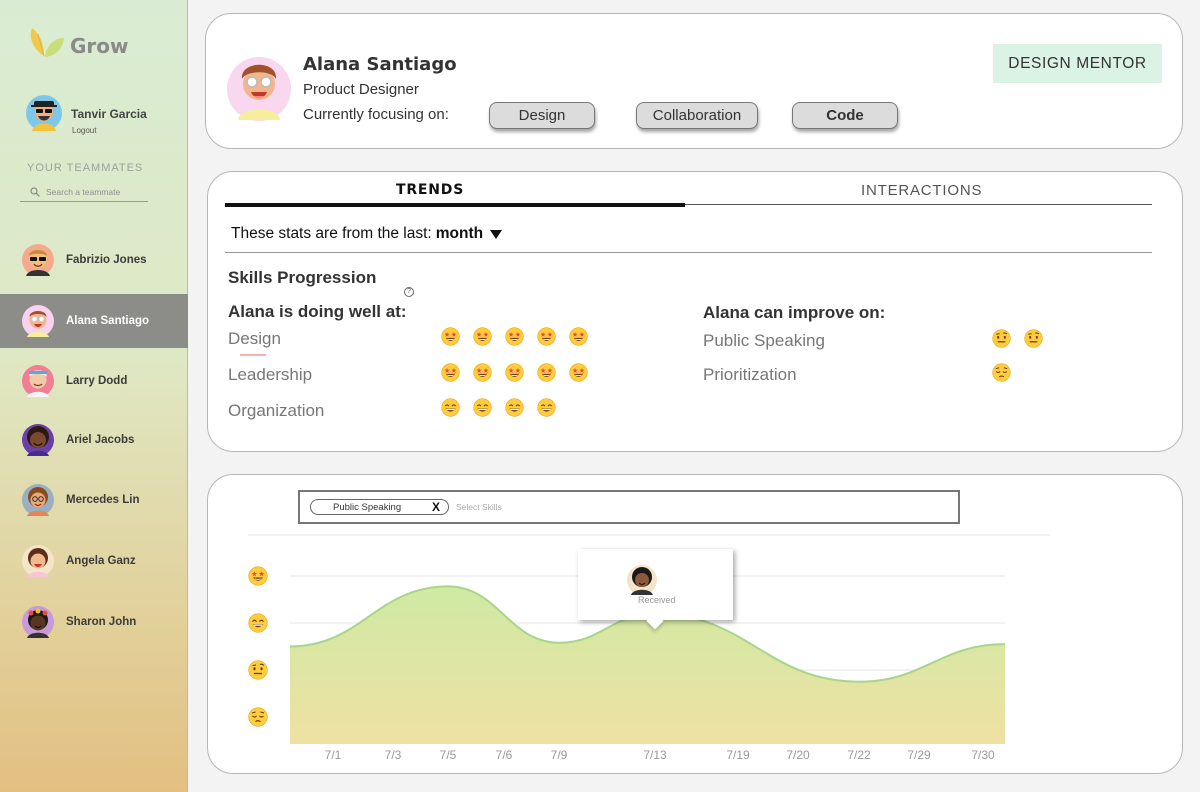 This screenshot has width=1200, height=792. I want to click on sidebar-item-alana-santiago: Alana Santiago, so click(94, 321).